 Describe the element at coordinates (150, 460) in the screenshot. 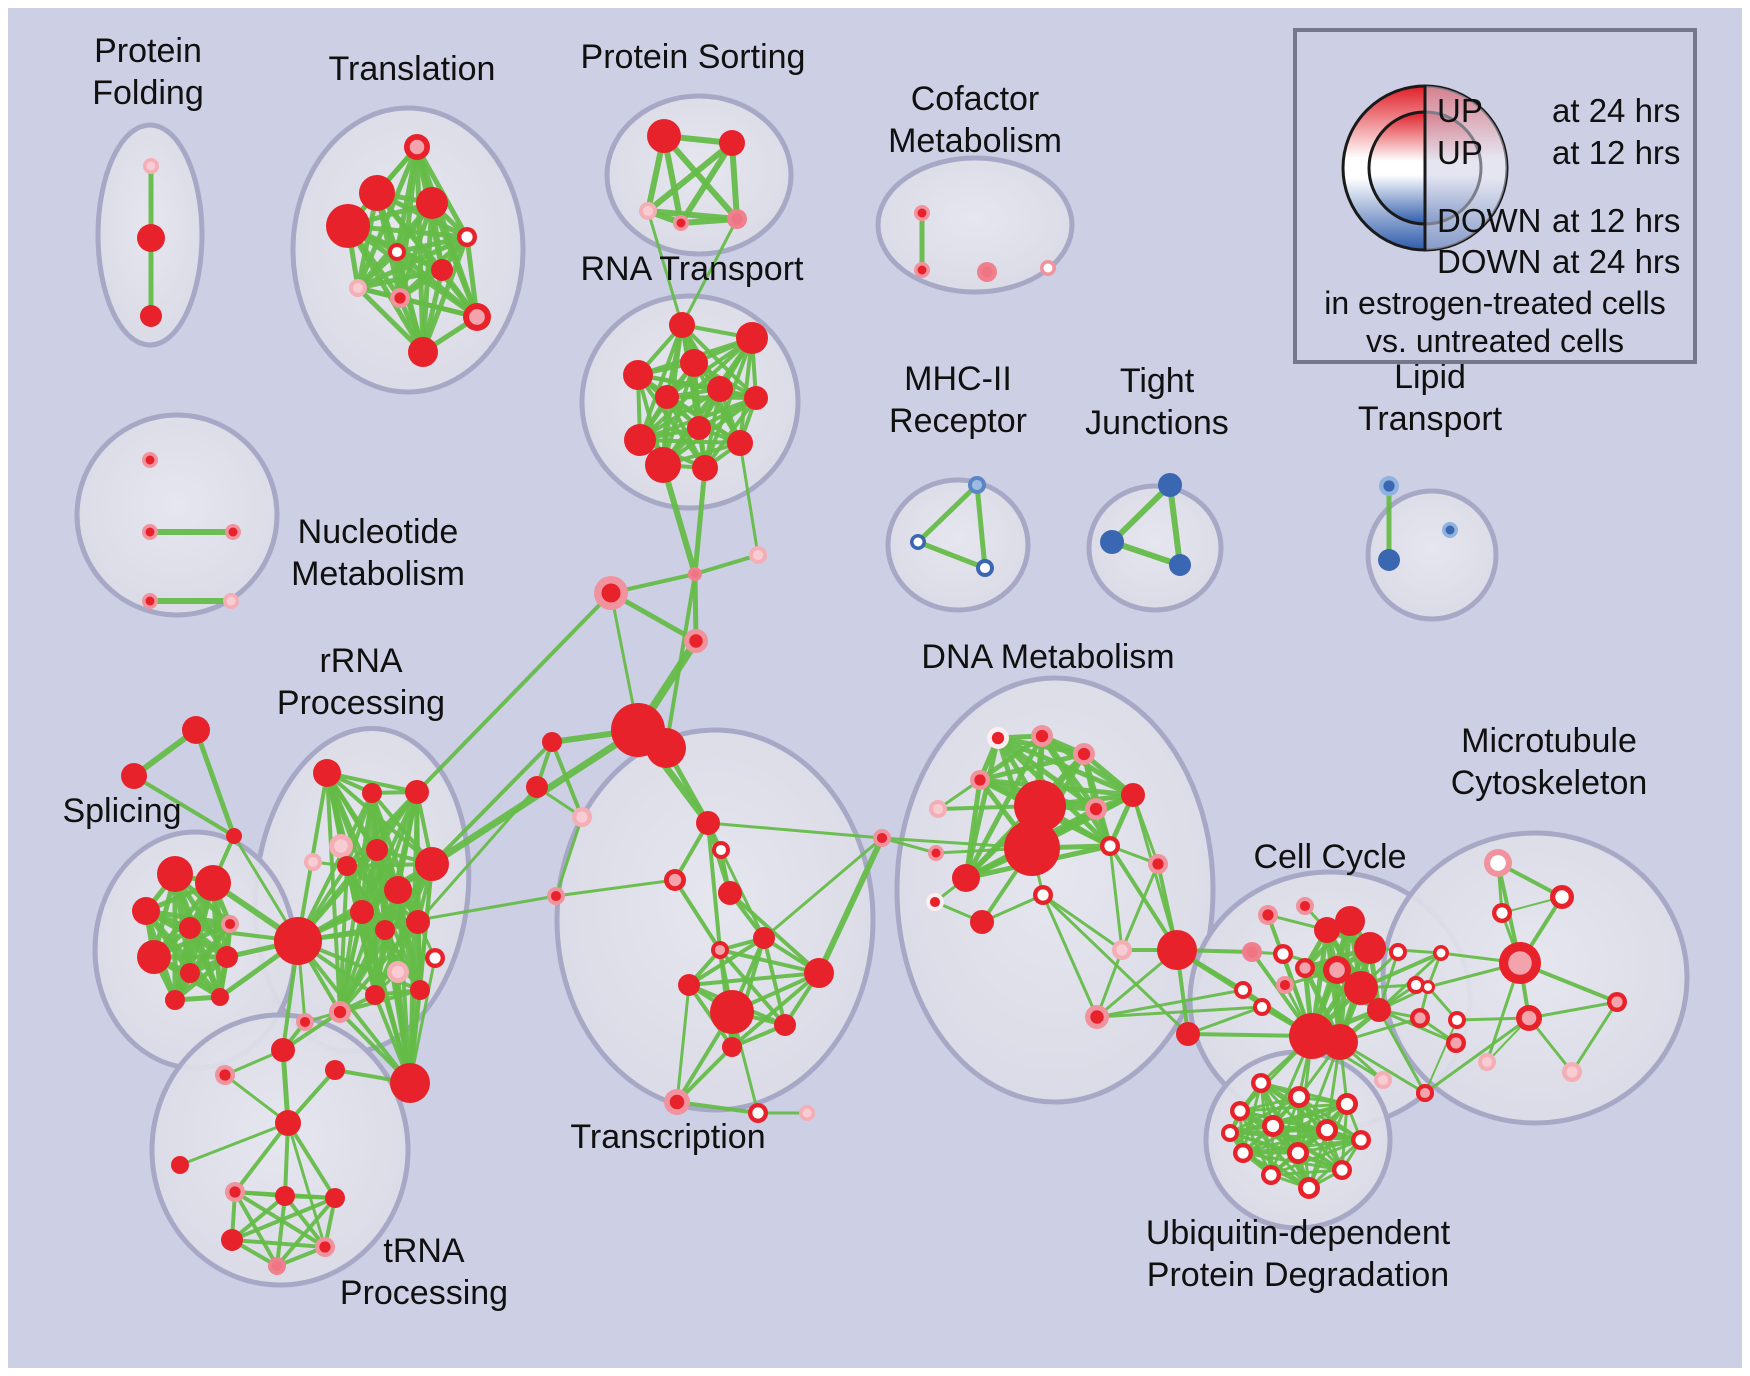

I see `network-node-180-core` at that location.